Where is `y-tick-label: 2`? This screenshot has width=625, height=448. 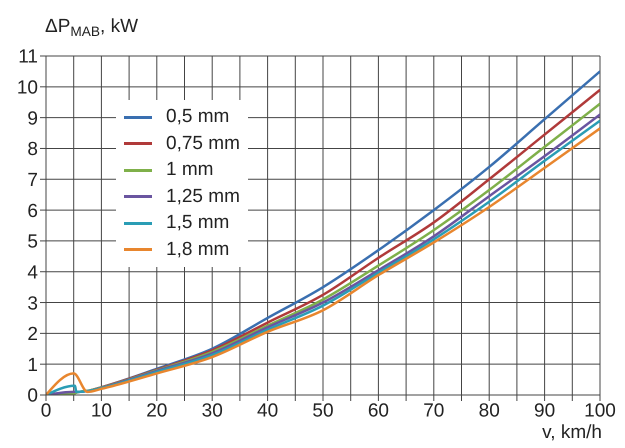
y-tick-label: 2 is located at coordinates (32, 335).